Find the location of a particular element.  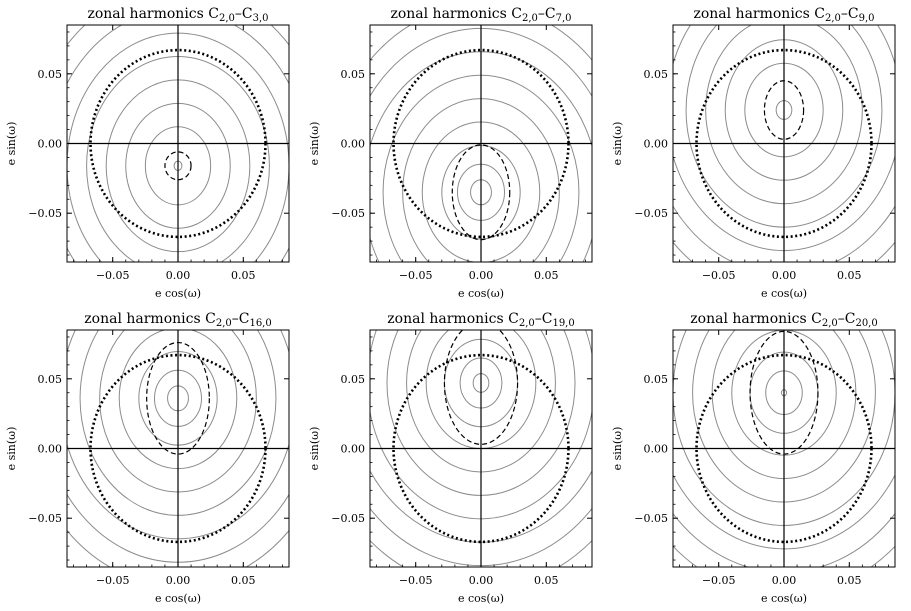

panel-title: zonal harmonics C2,0–C16,0 is located at coordinates (177, 320).